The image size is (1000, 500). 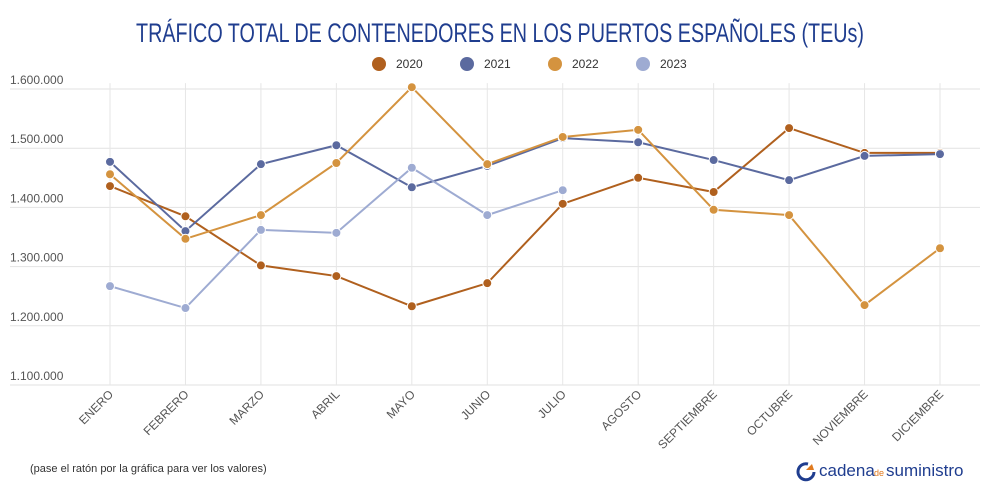 I want to click on brand-logo: cadena de suministro, so click(x=879, y=471).